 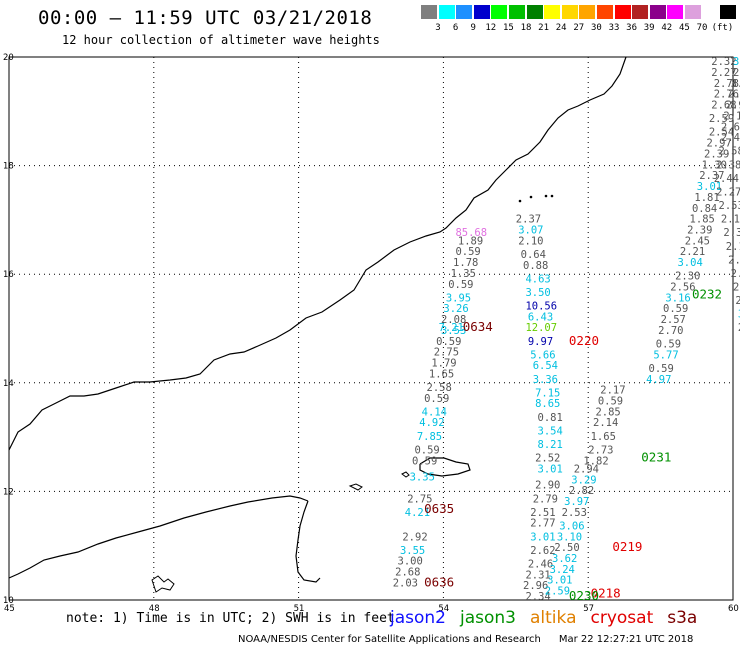 What do you see at coordinates (571, 526) in the screenshot?
I see `swh-value: 3.06` at bounding box center [571, 526].